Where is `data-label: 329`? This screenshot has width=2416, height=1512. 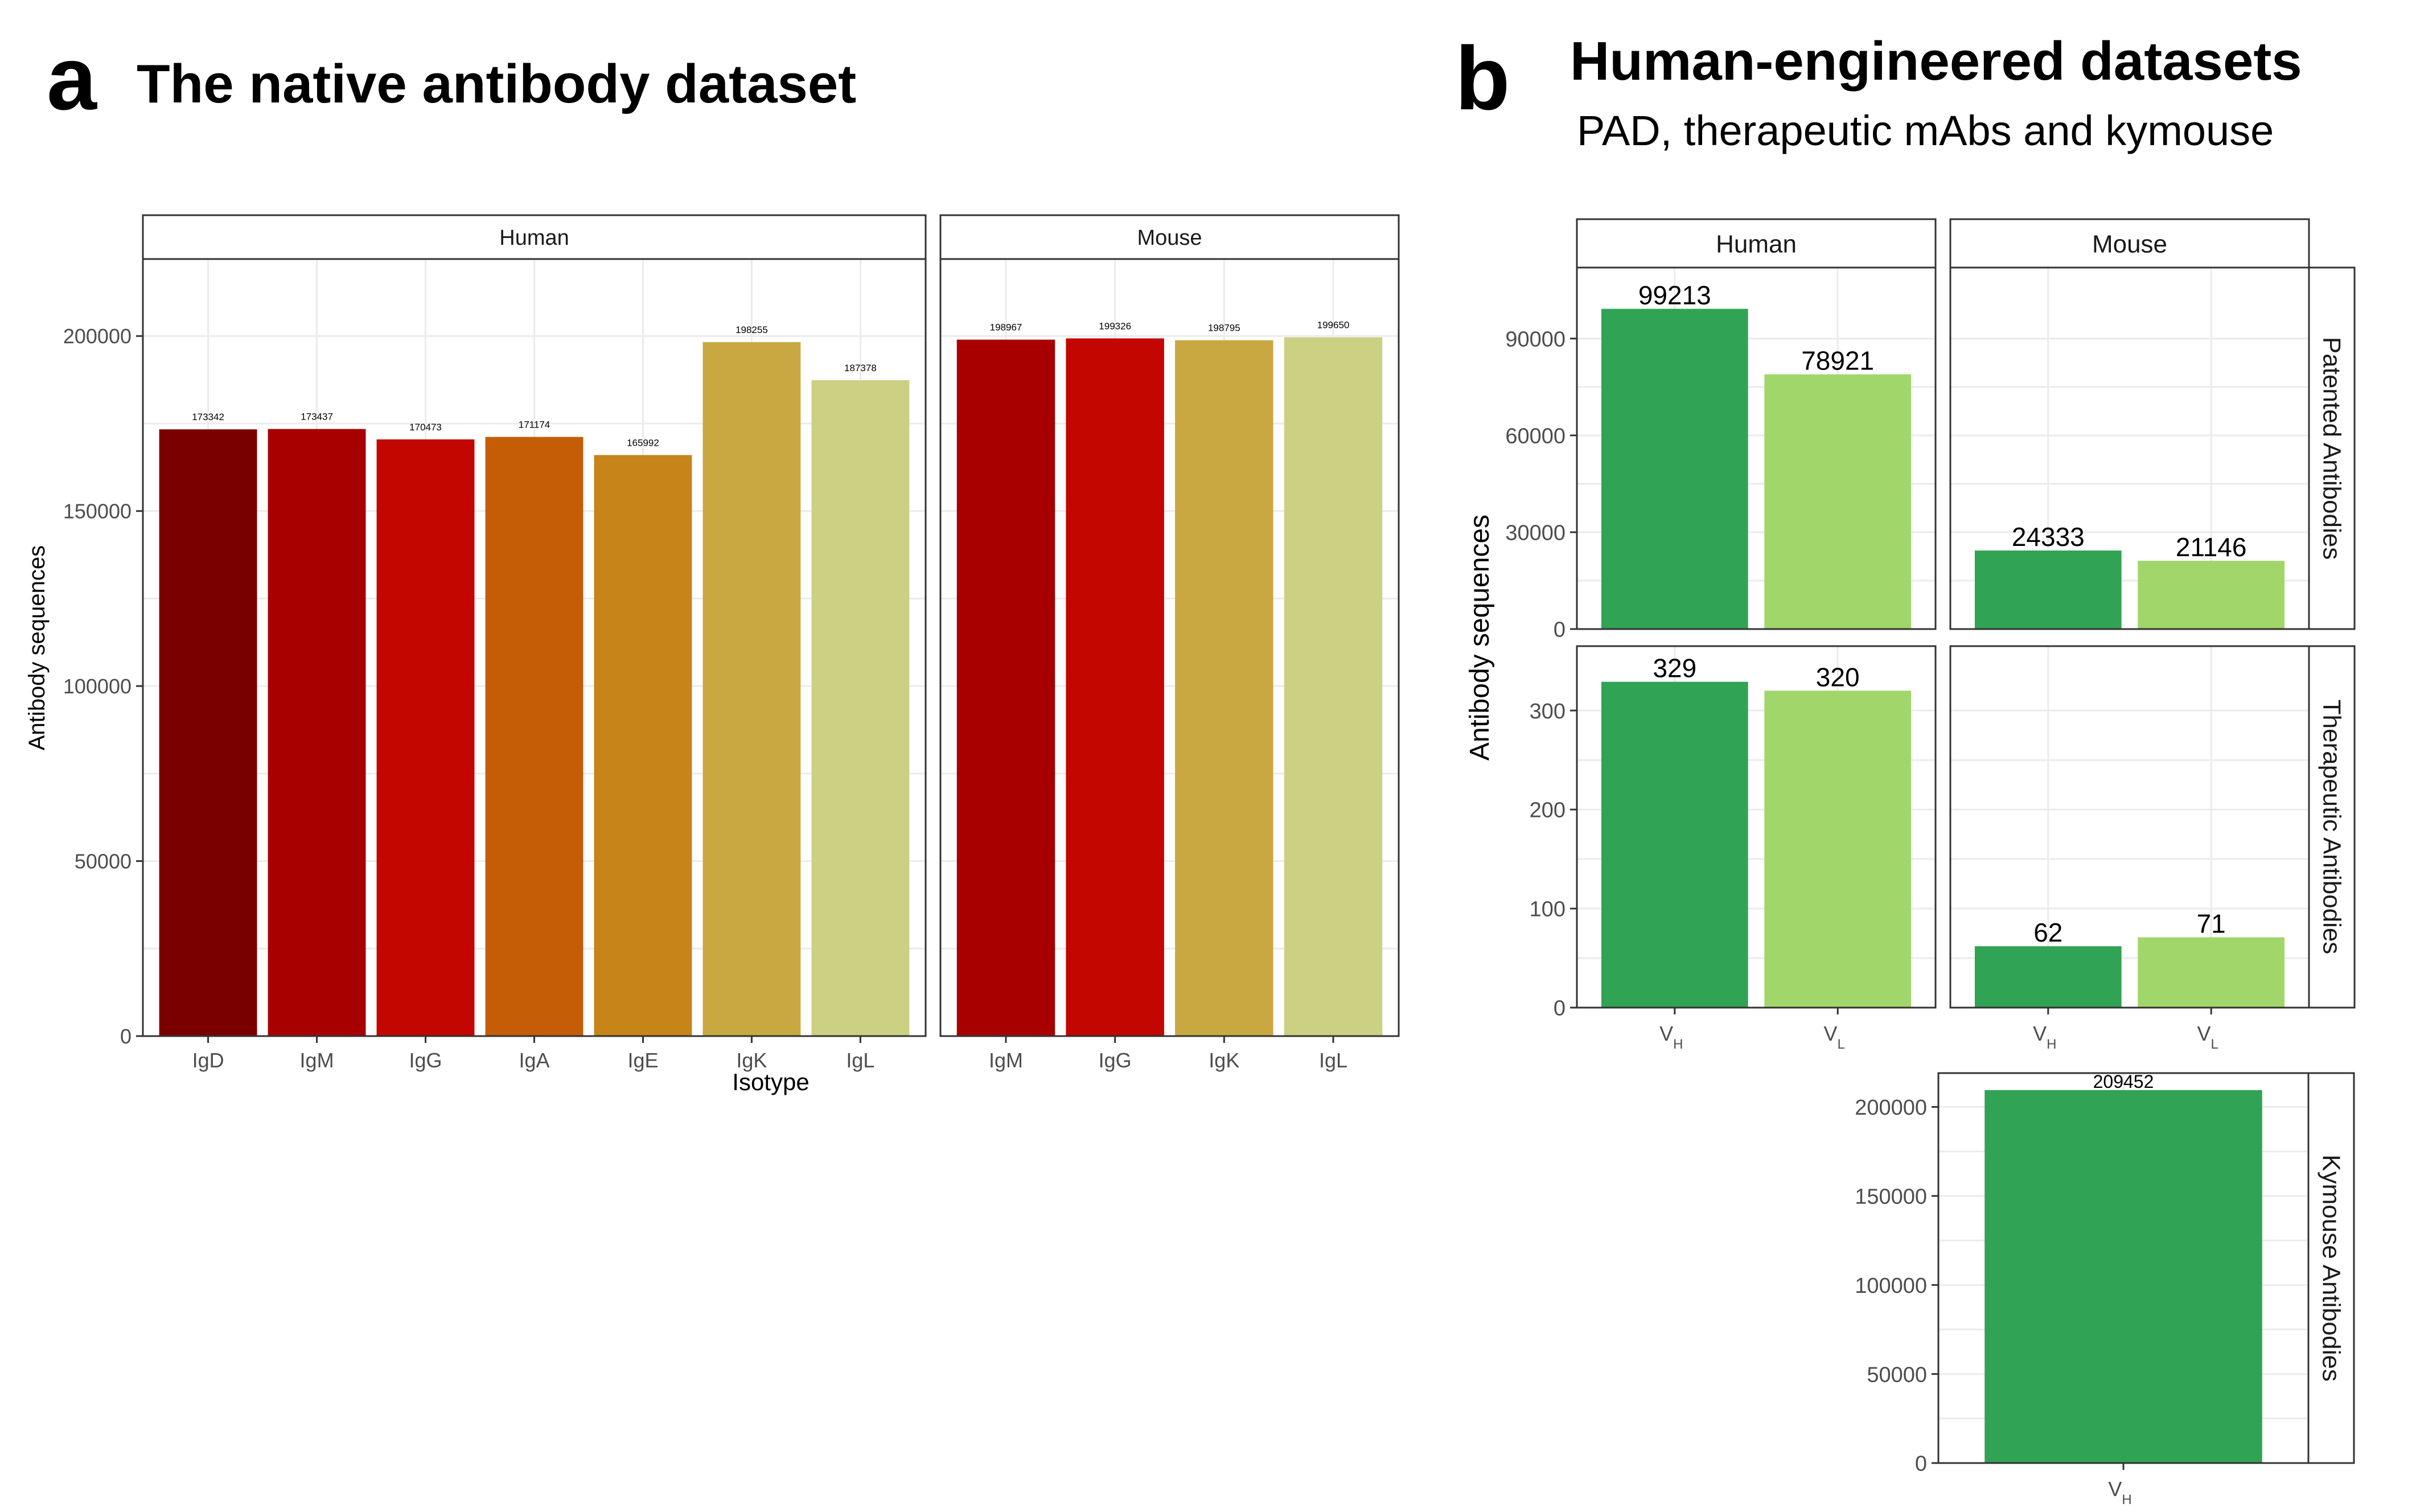
data-label: 329 is located at coordinates (1674, 668).